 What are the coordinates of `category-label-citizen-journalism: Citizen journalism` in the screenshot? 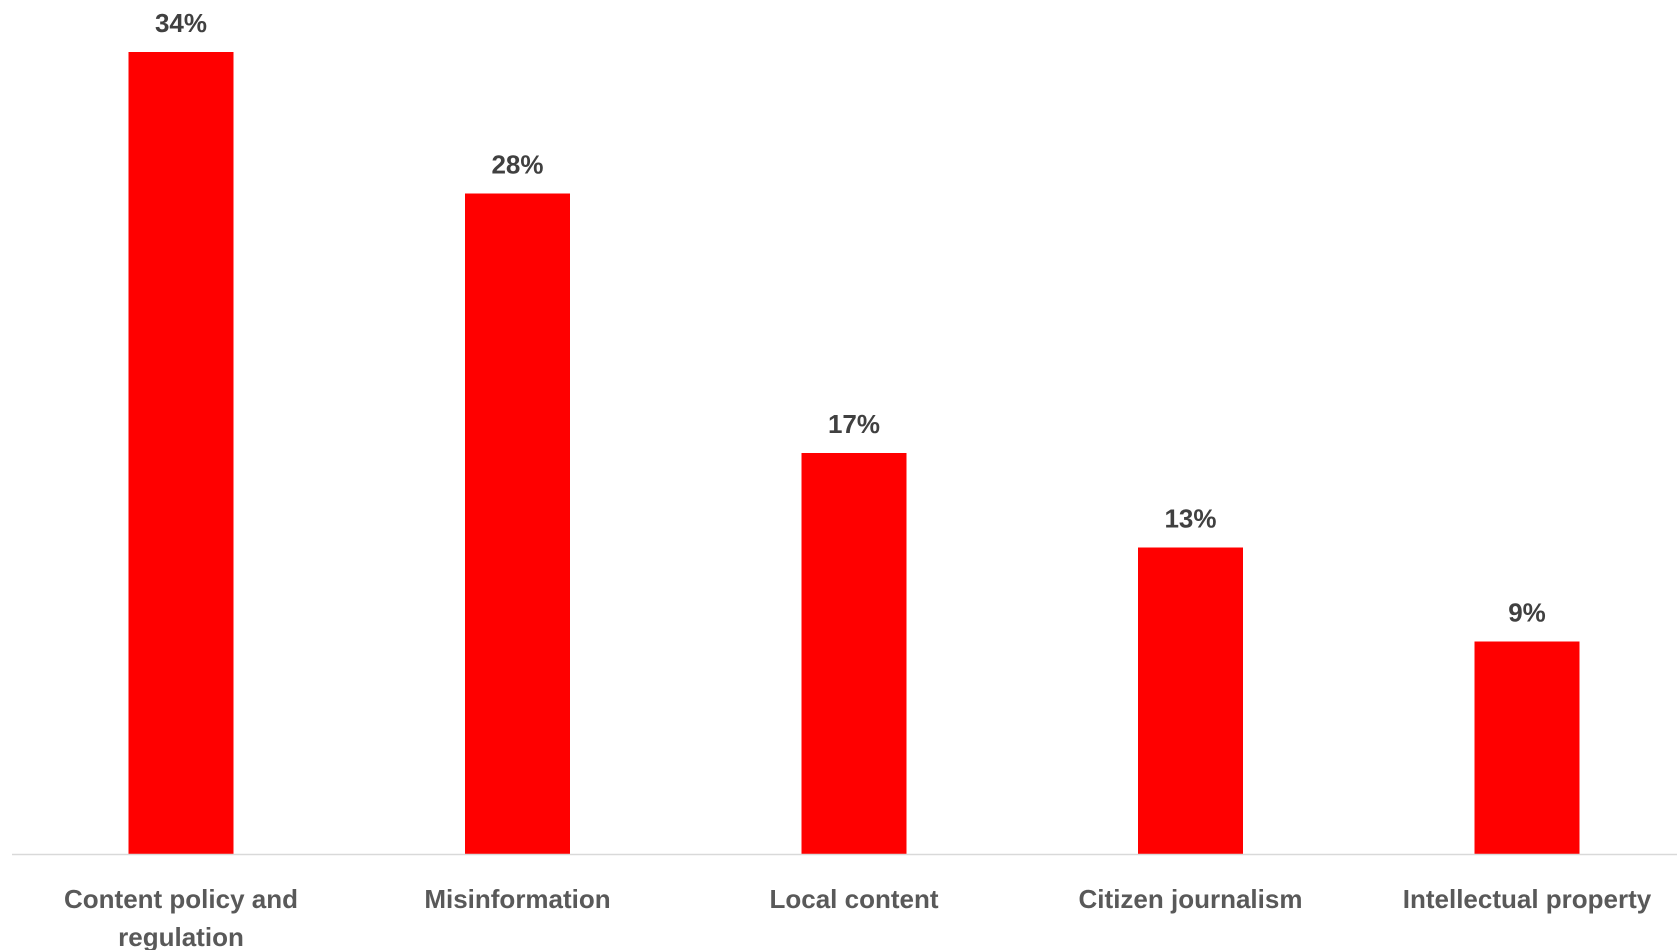 It's located at (1191, 899).